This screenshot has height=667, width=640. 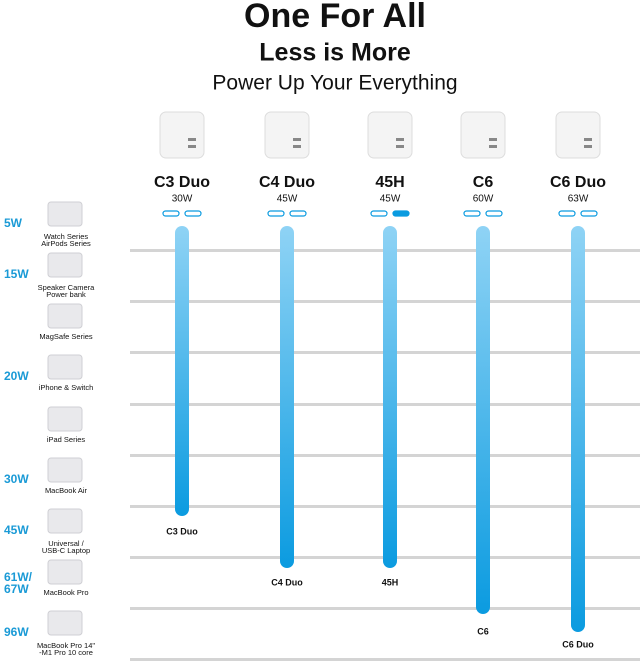 What do you see at coordinates (18, 577) in the screenshot?
I see `row-wattage: 61W/` at bounding box center [18, 577].